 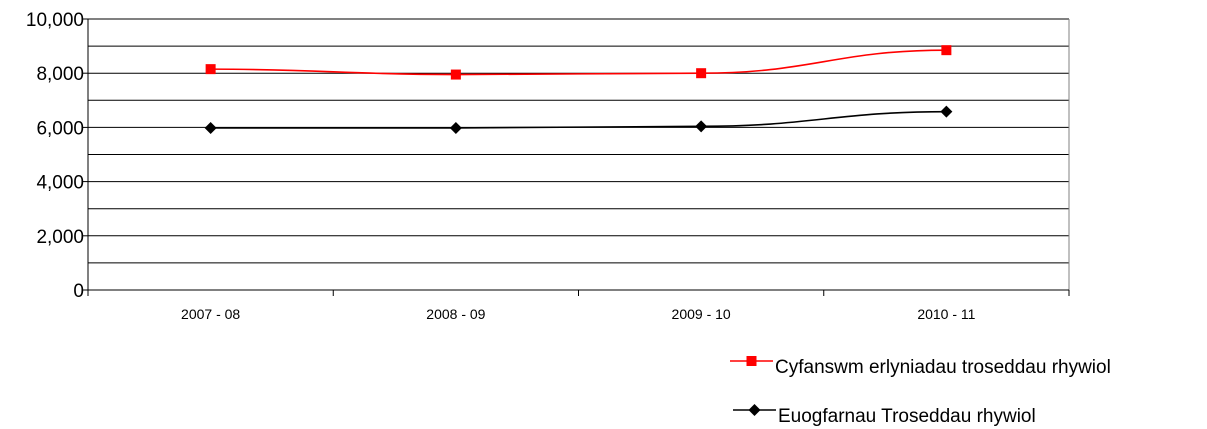 I want to click on x-tick-label: 2010 - 11, so click(x=946, y=314).